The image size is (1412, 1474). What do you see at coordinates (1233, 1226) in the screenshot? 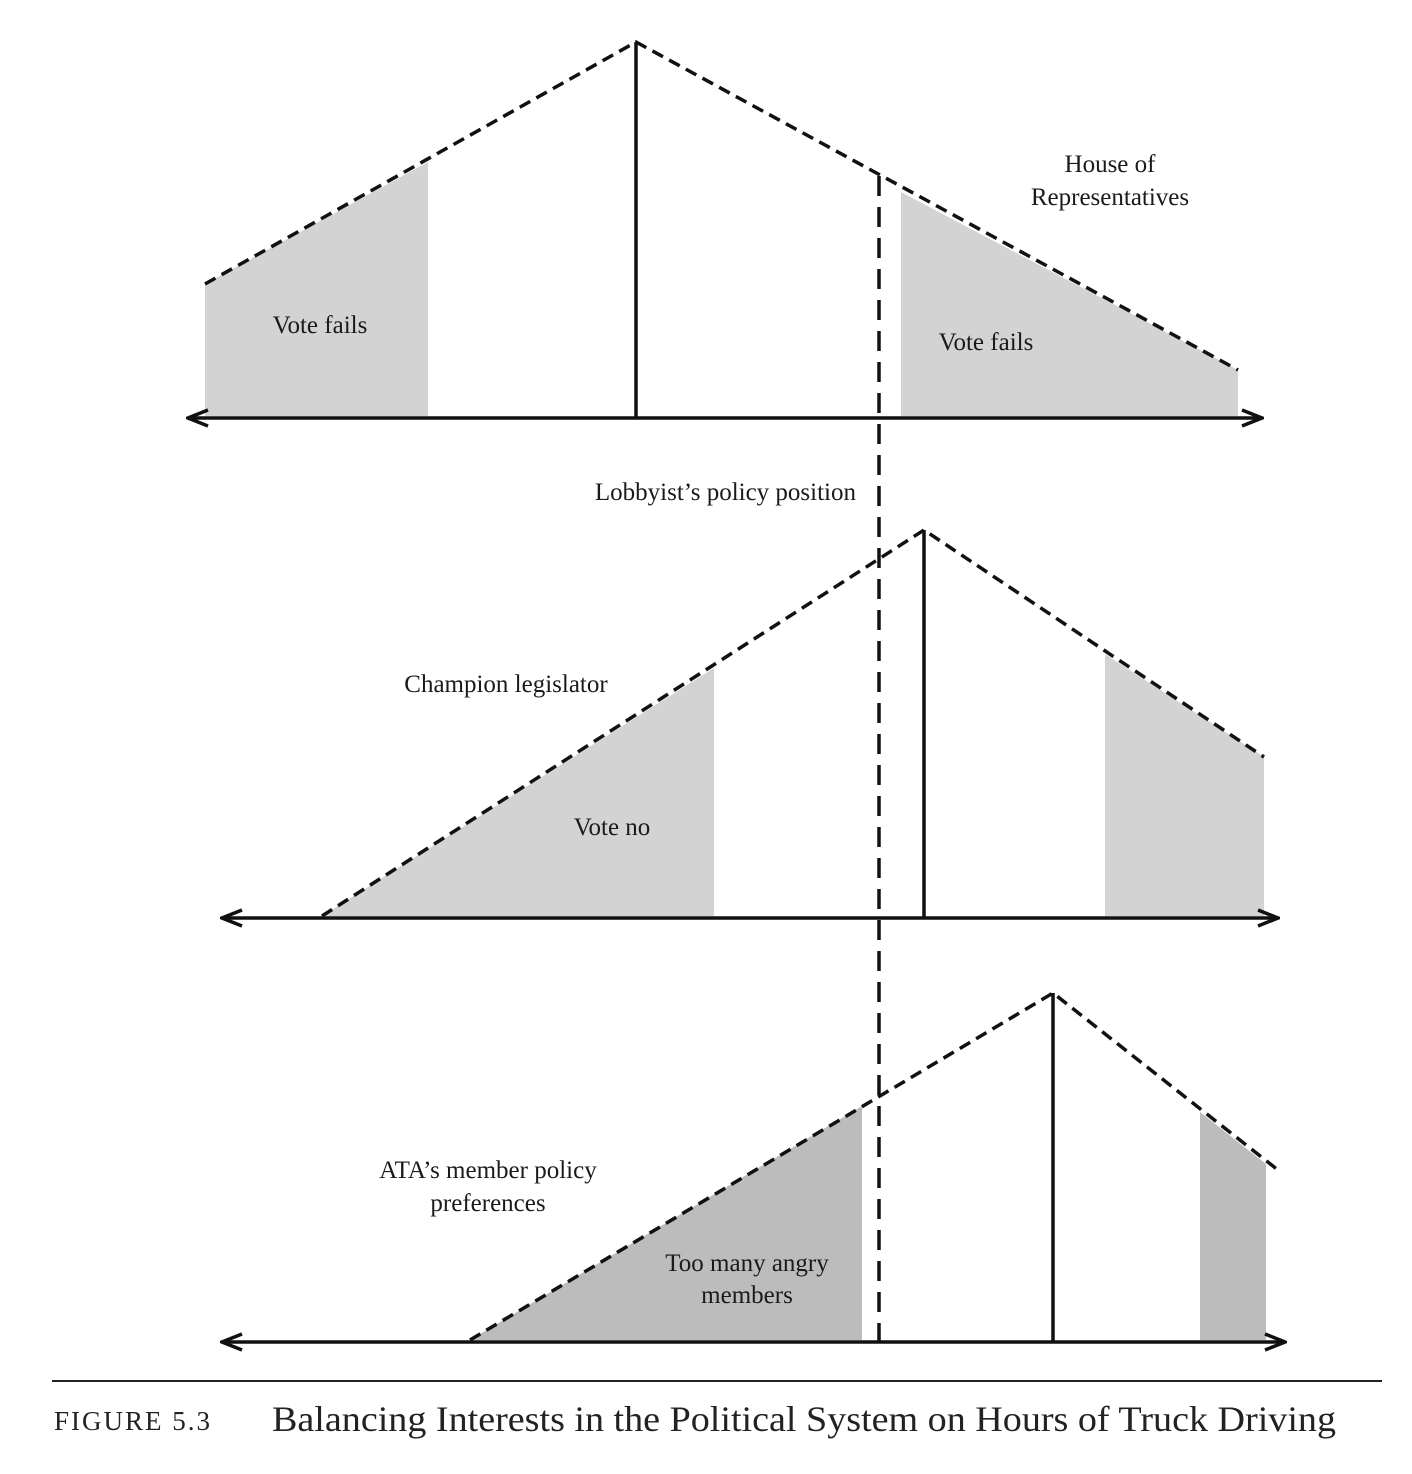
I see `ata-right-angry-region` at bounding box center [1233, 1226].